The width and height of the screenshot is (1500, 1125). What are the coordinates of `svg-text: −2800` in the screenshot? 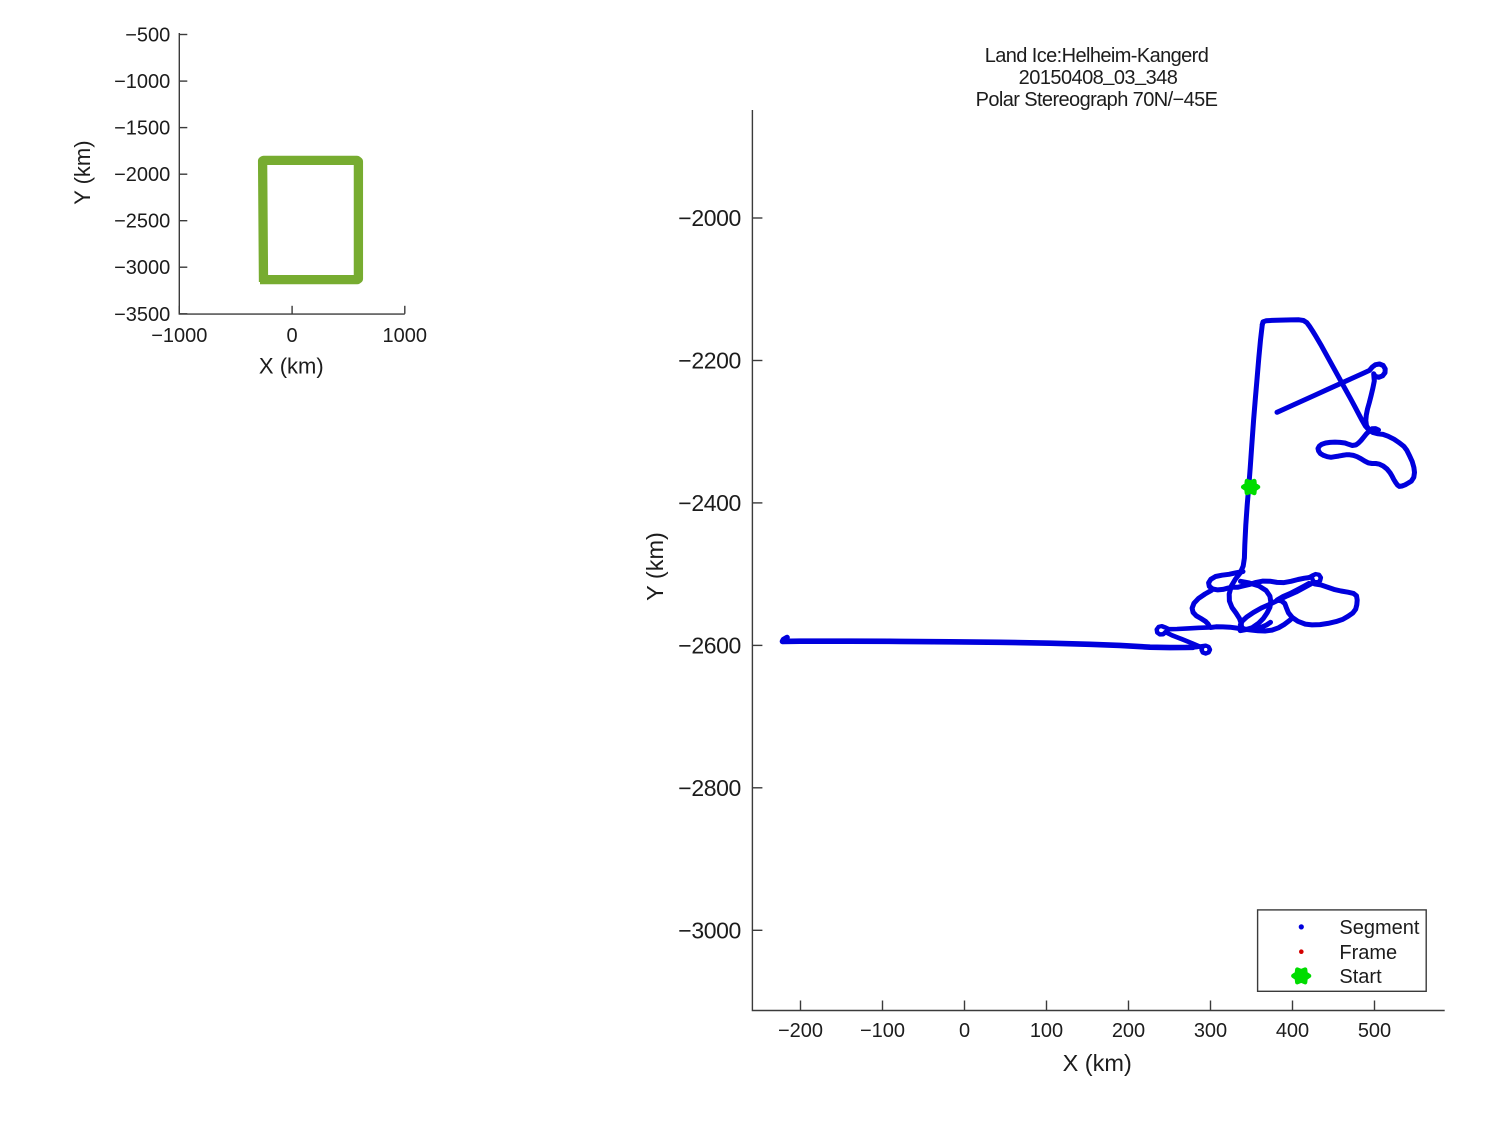 It's located at (709, 788).